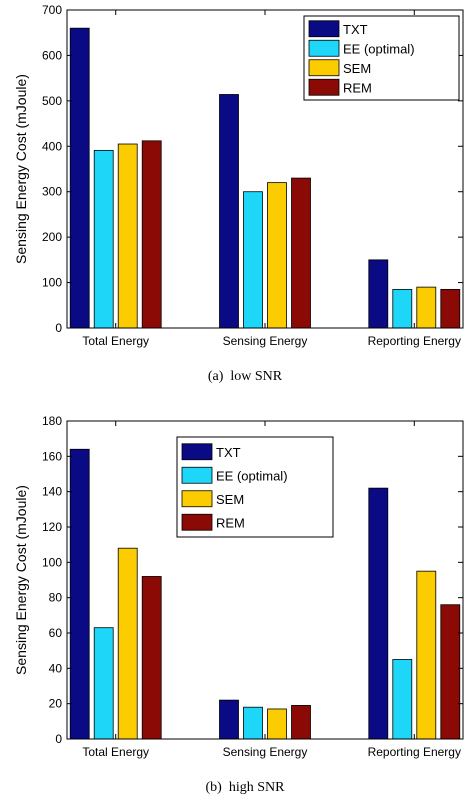 This screenshot has height=807, width=471. I want to click on y-tick-label: 200, so click(52, 237).